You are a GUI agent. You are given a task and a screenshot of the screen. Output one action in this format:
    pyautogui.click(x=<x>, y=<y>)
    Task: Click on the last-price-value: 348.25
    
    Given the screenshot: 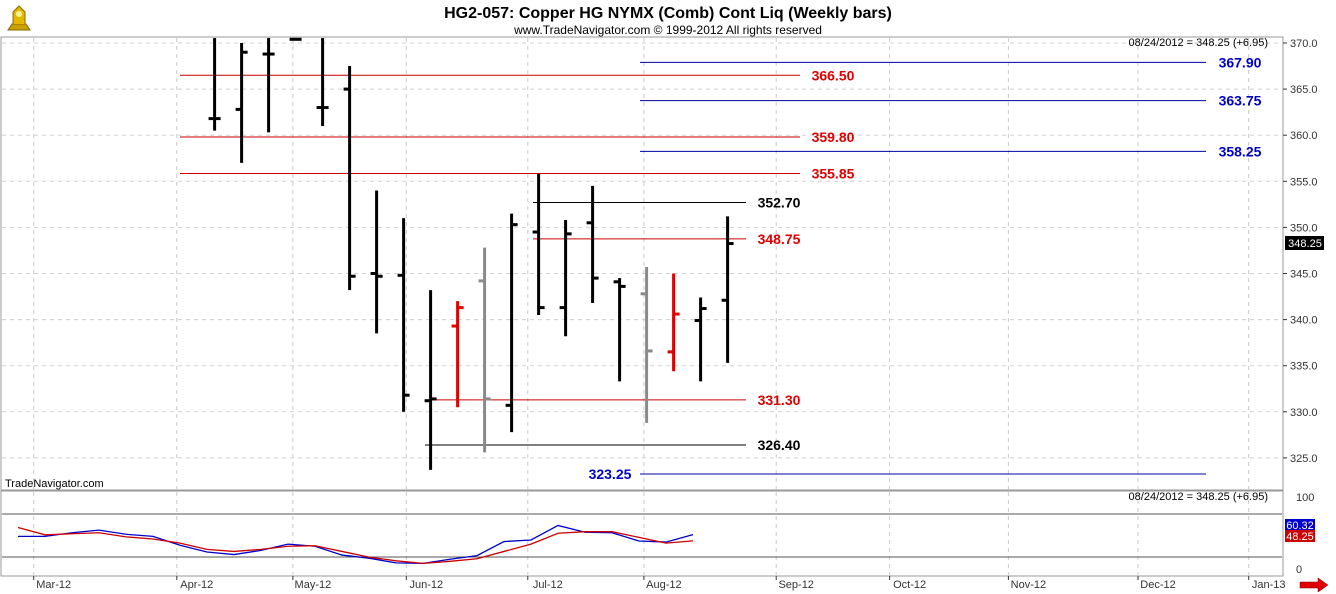 What is the action you would take?
    pyautogui.click(x=1305, y=244)
    